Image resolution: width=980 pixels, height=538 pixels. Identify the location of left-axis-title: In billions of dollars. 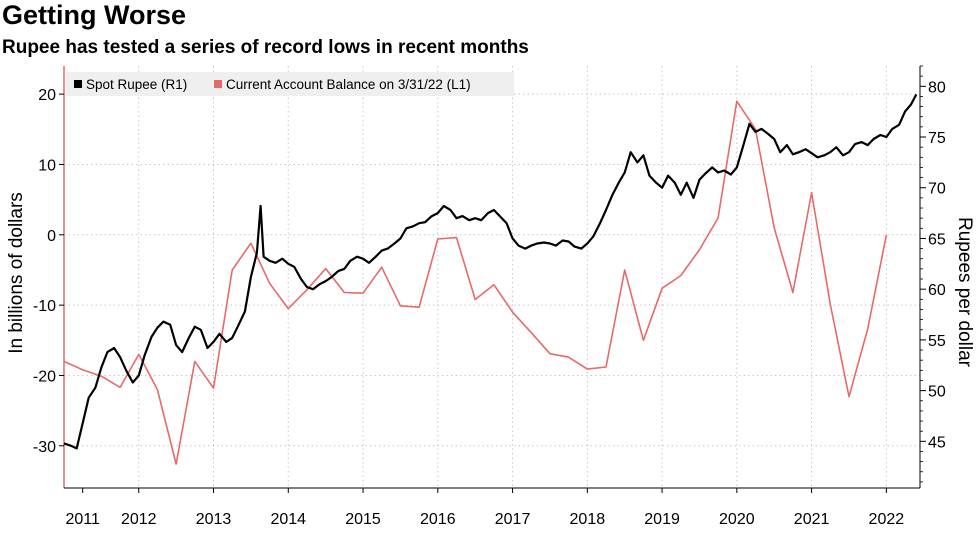
(16, 273).